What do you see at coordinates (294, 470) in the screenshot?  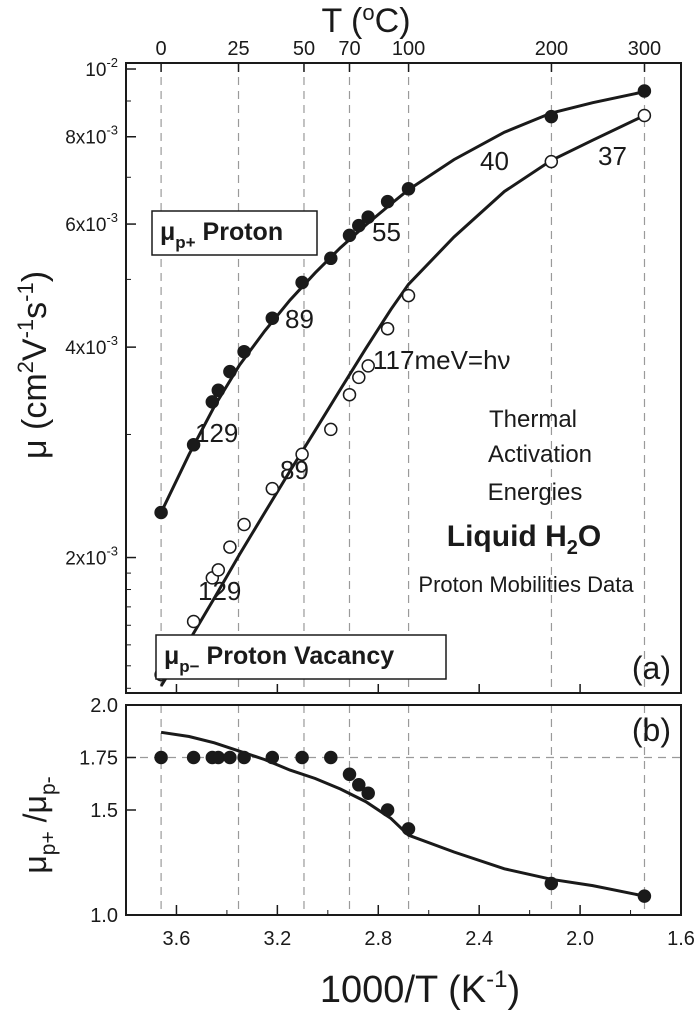 I see `annotation-89-lower: 89` at bounding box center [294, 470].